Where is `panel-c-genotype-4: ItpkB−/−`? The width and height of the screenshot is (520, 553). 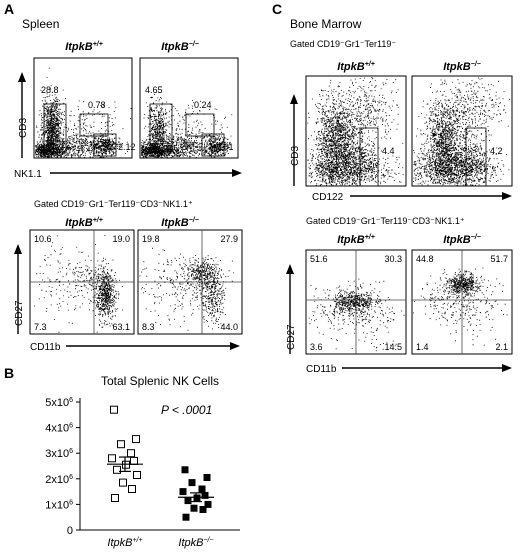 panel-c-genotype-4: ItpkB−/− is located at coordinates (462, 240).